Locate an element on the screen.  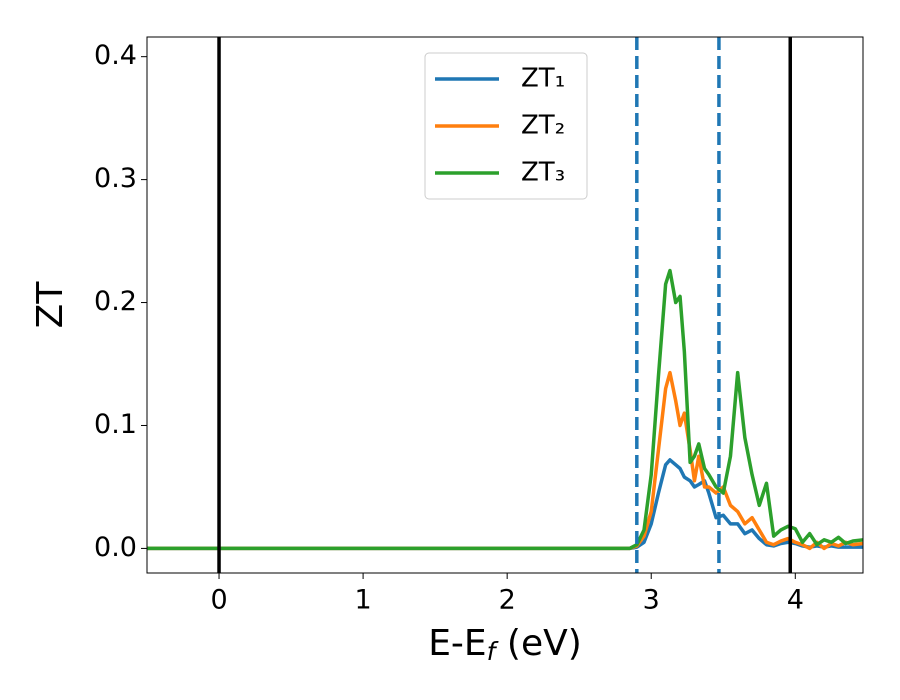
x-tick-label: 0 is located at coordinates (218, 600).